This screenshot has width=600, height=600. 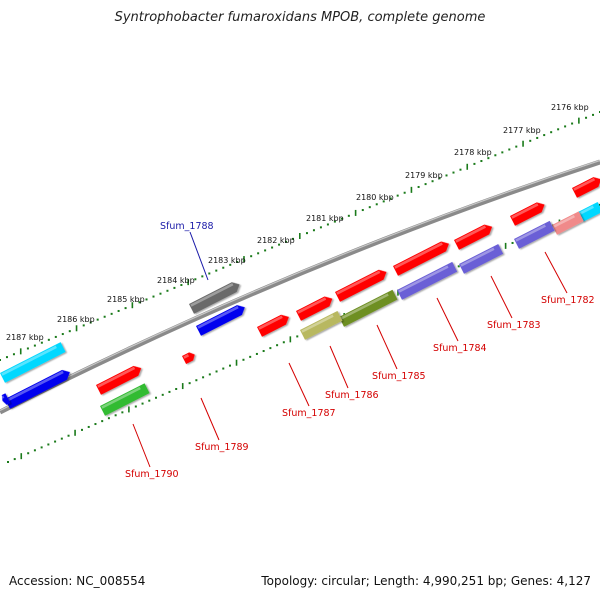 I want to click on gene-label: Sfum_1790, so click(x=152, y=474).